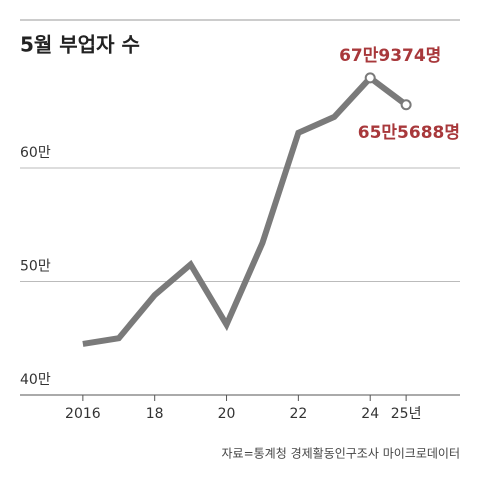 The image size is (480, 480). What do you see at coordinates (35, 267) in the screenshot?
I see `y-tick-label: 50만` at bounding box center [35, 267].